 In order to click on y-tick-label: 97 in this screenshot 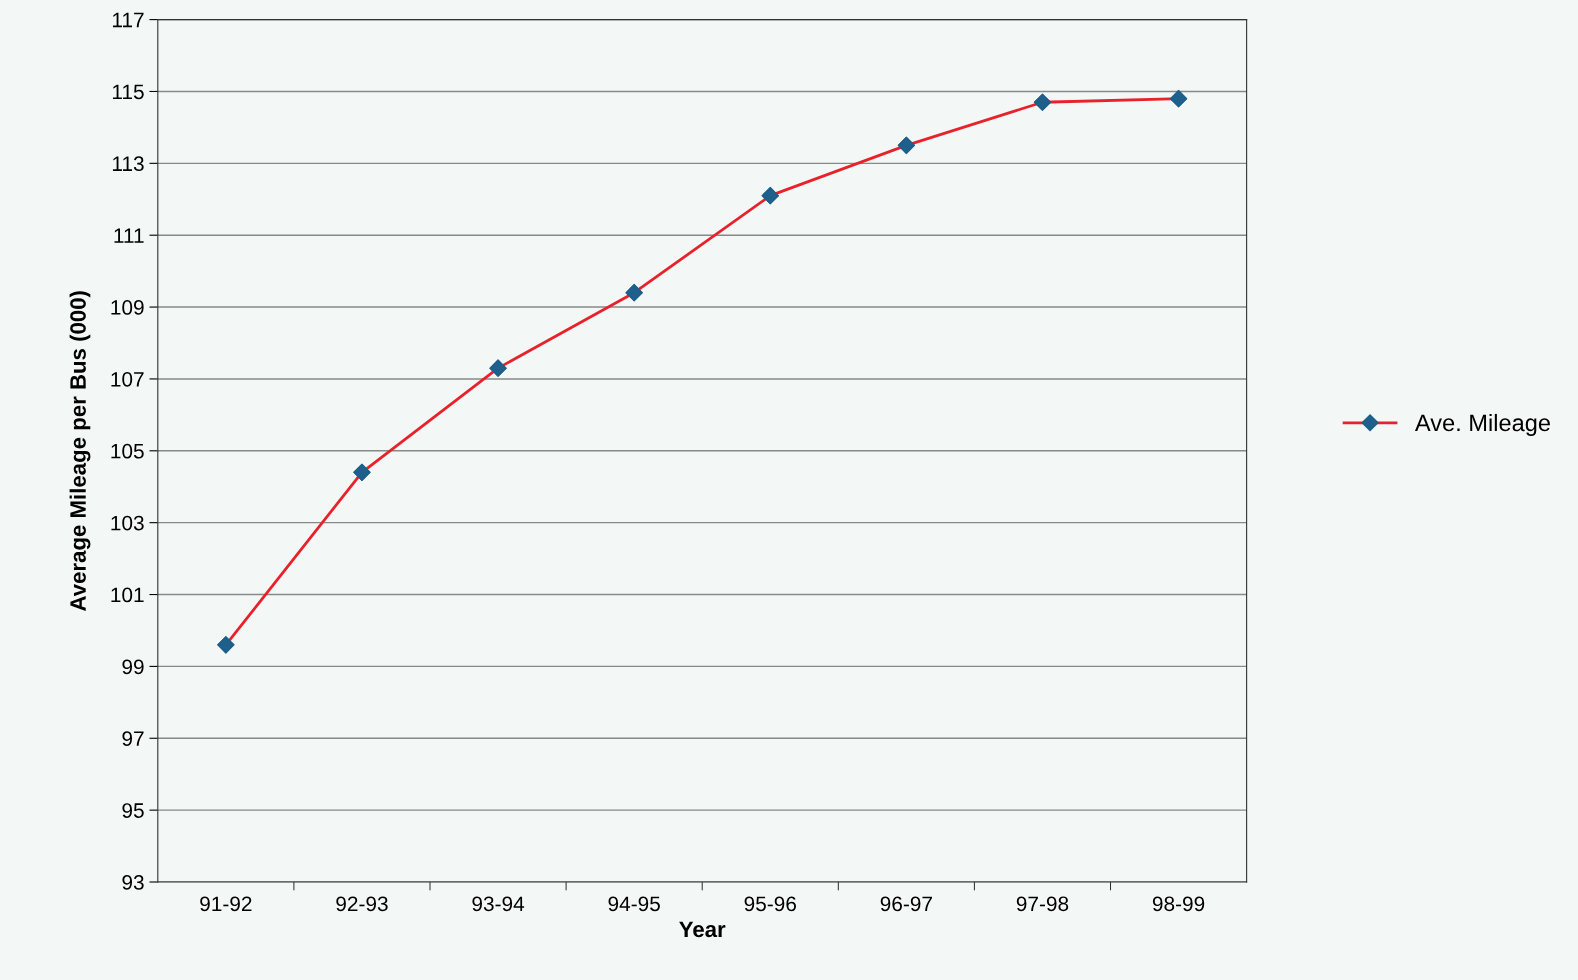, I will do `click(133, 739)`.